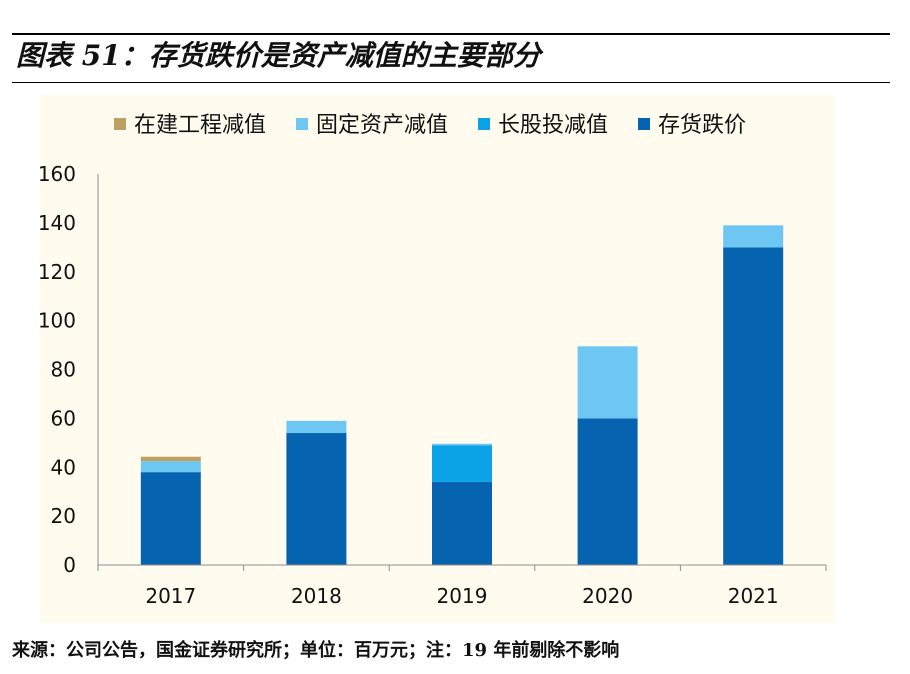 The height and width of the screenshot is (674, 910). What do you see at coordinates (553, 125) in the screenshot?
I see `legend-label: 长股投减值` at bounding box center [553, 125].